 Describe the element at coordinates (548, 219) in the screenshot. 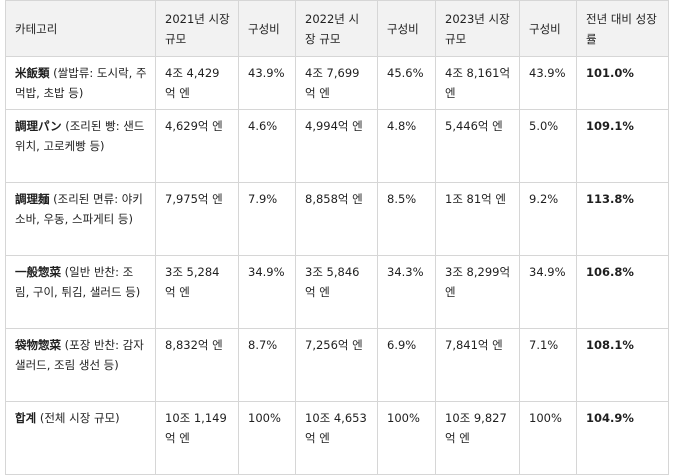

I see `cell-2023-ratio: 9.2%` at that location.